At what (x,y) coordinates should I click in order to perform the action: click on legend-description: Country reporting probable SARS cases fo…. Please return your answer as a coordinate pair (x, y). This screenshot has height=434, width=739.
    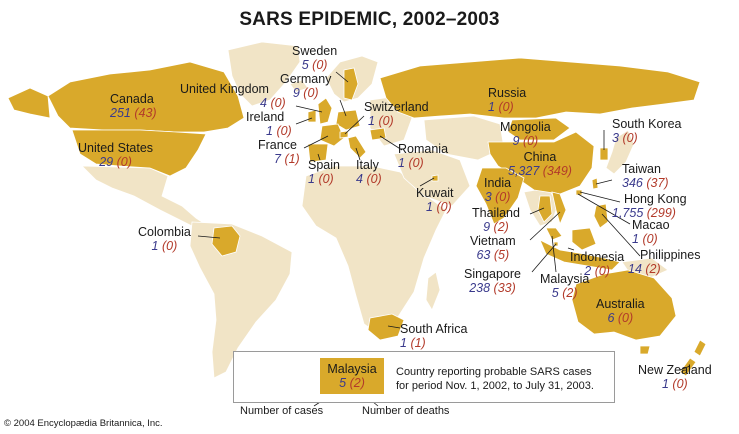
    Looking at the image, I should click on (495, 379).